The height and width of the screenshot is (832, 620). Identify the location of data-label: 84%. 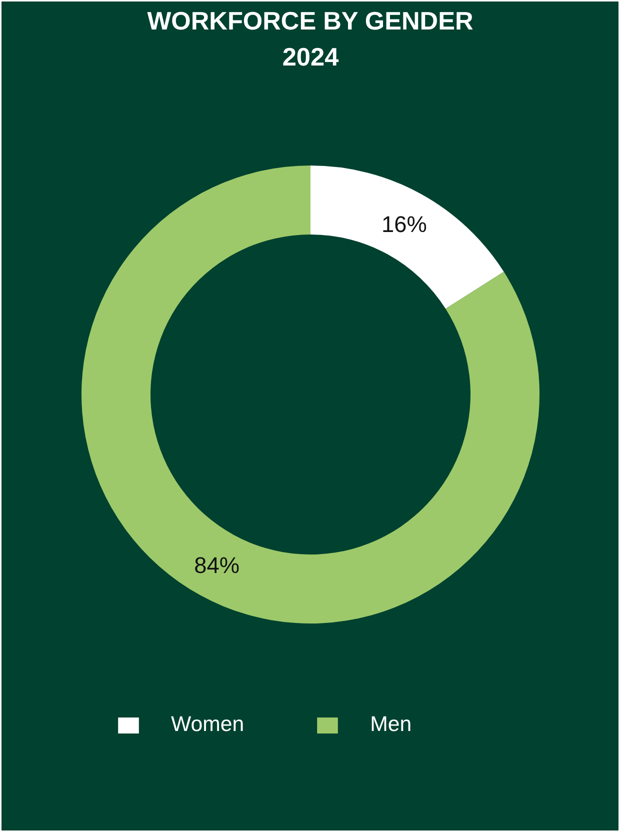
(217, 565).